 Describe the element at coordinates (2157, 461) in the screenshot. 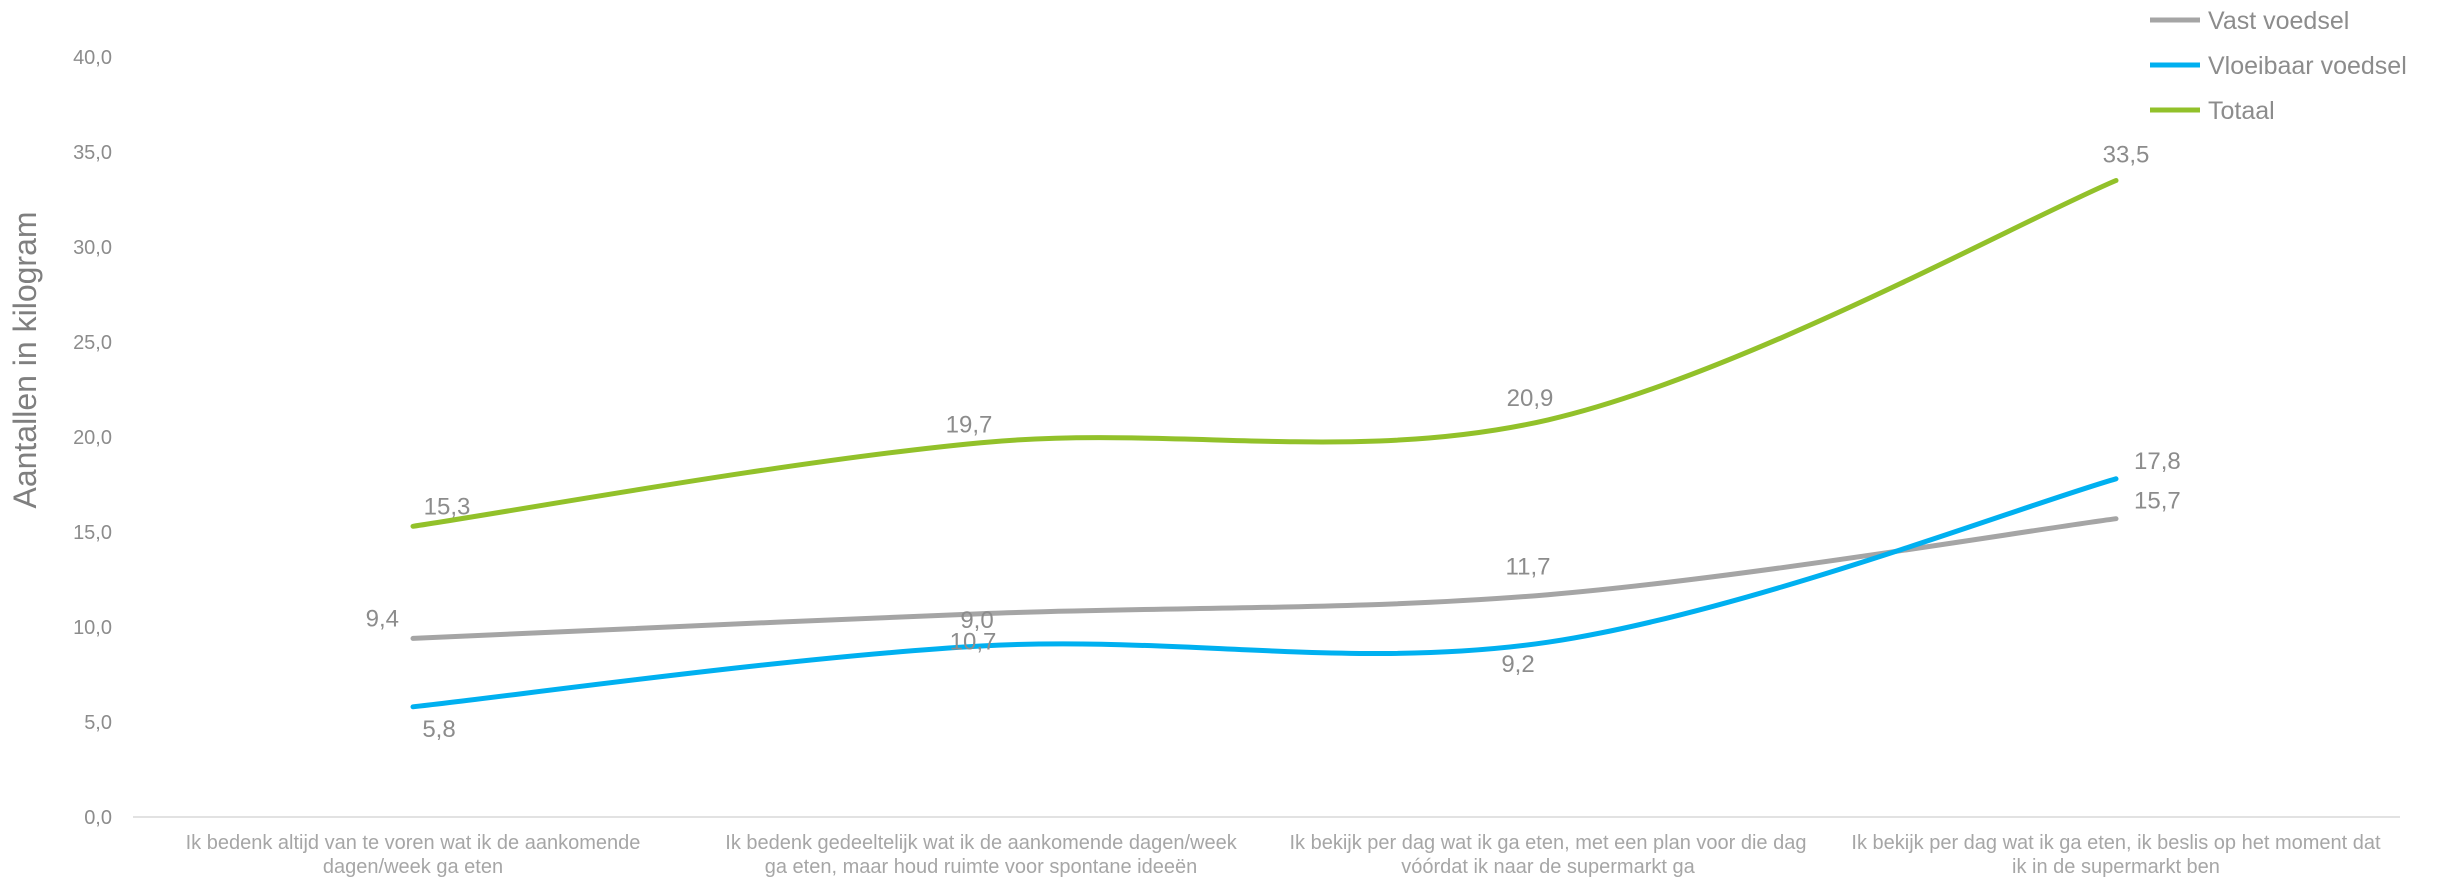

I see `data-label: 17,8` at that location.